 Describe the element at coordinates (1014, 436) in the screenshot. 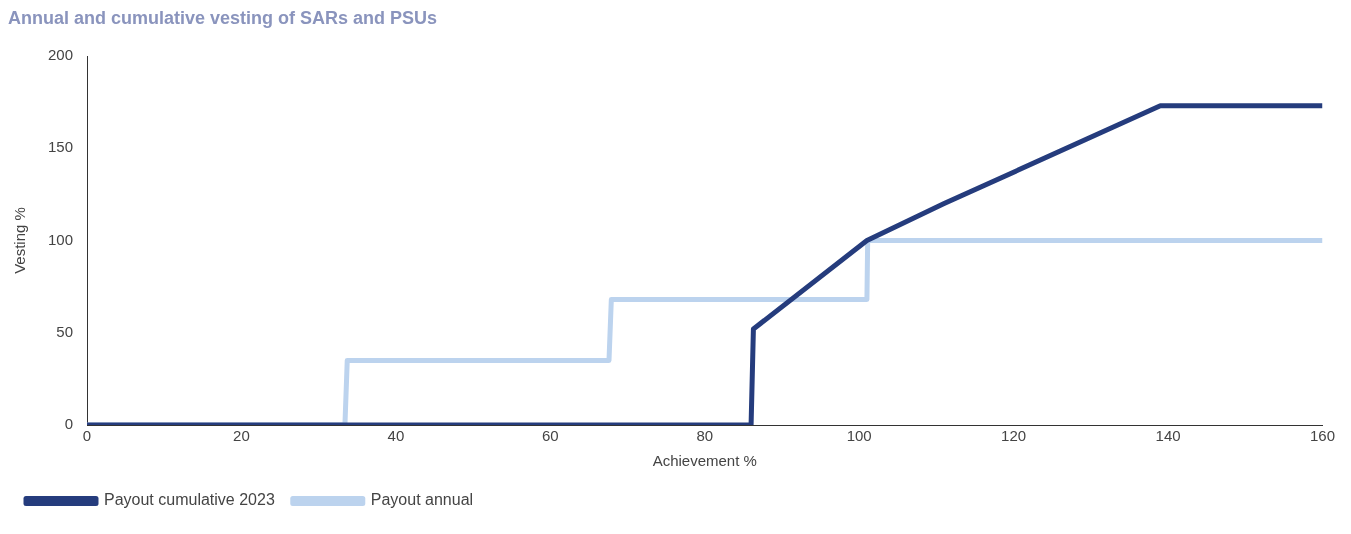

I see `x-tick-label: 120` at that location.